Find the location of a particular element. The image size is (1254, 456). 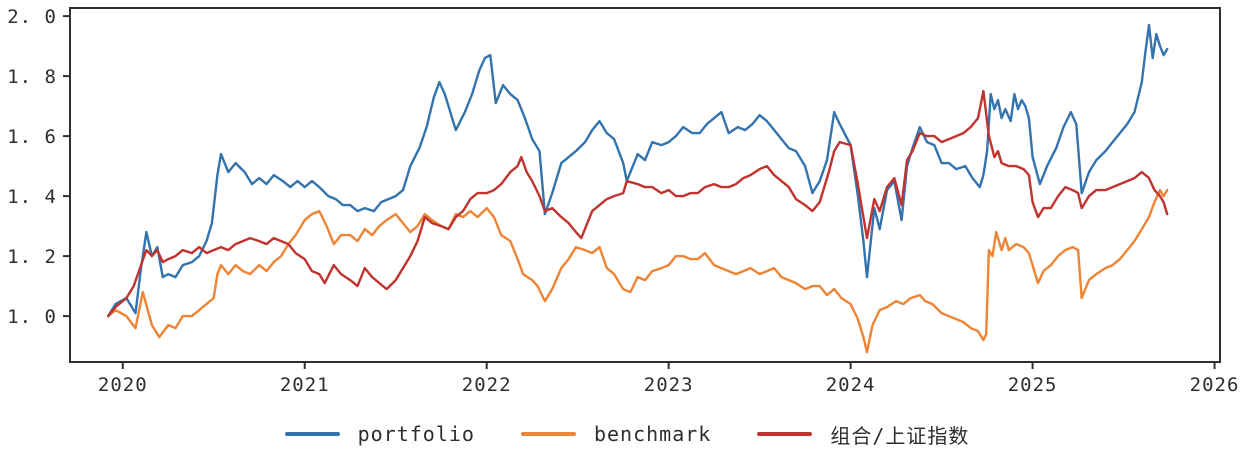

x-tick-label: 2020 is located at coordinates (123, 385).